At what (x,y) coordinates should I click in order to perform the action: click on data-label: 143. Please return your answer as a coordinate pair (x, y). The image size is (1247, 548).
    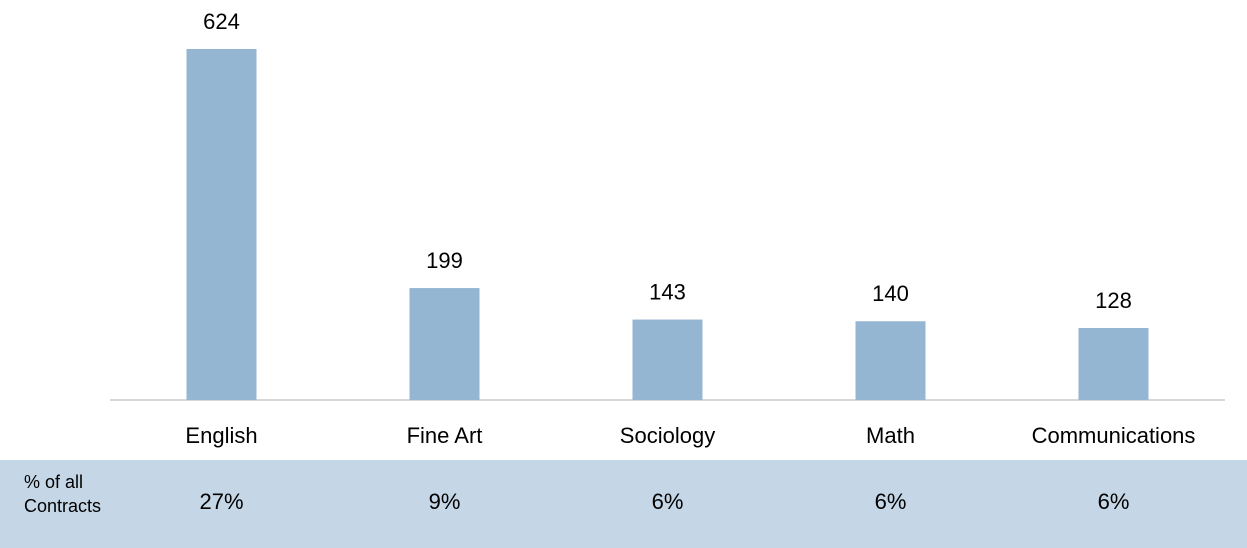
    Looking at the image, I should click on (667, 291).